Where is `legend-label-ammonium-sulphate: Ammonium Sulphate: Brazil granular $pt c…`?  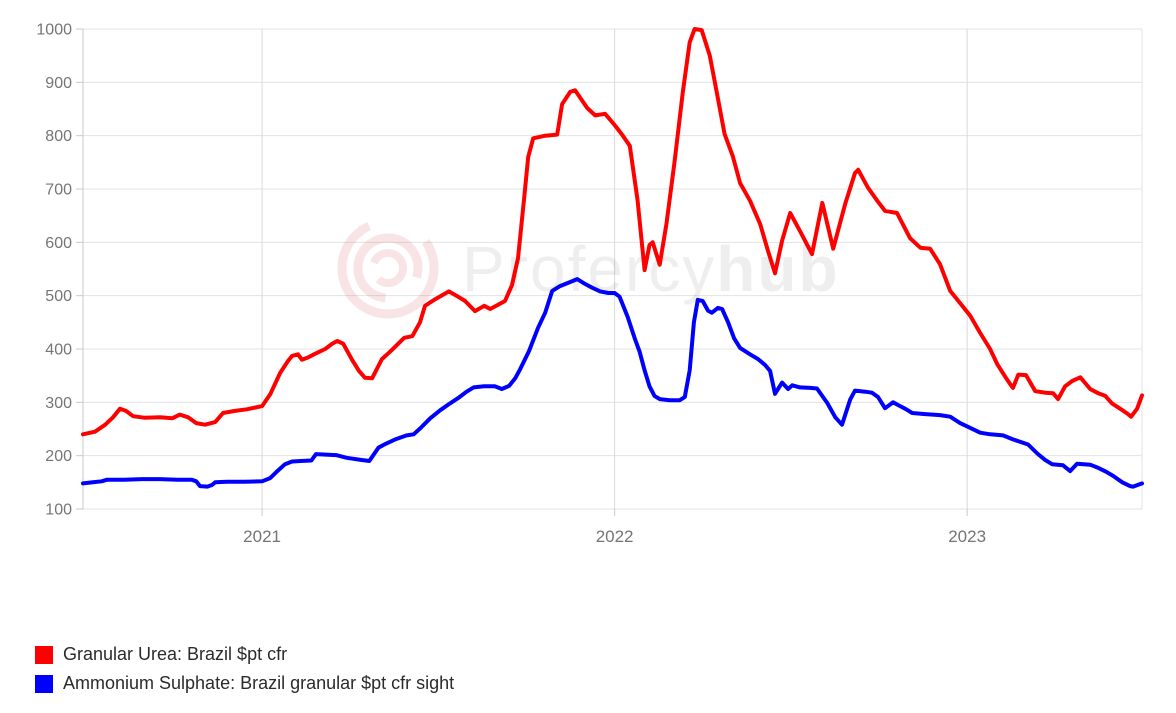
legend-label-ammonium-sulphate: Ammonium Sulphate: Brazil granular $pt c… is located at coordinates (259, 683).